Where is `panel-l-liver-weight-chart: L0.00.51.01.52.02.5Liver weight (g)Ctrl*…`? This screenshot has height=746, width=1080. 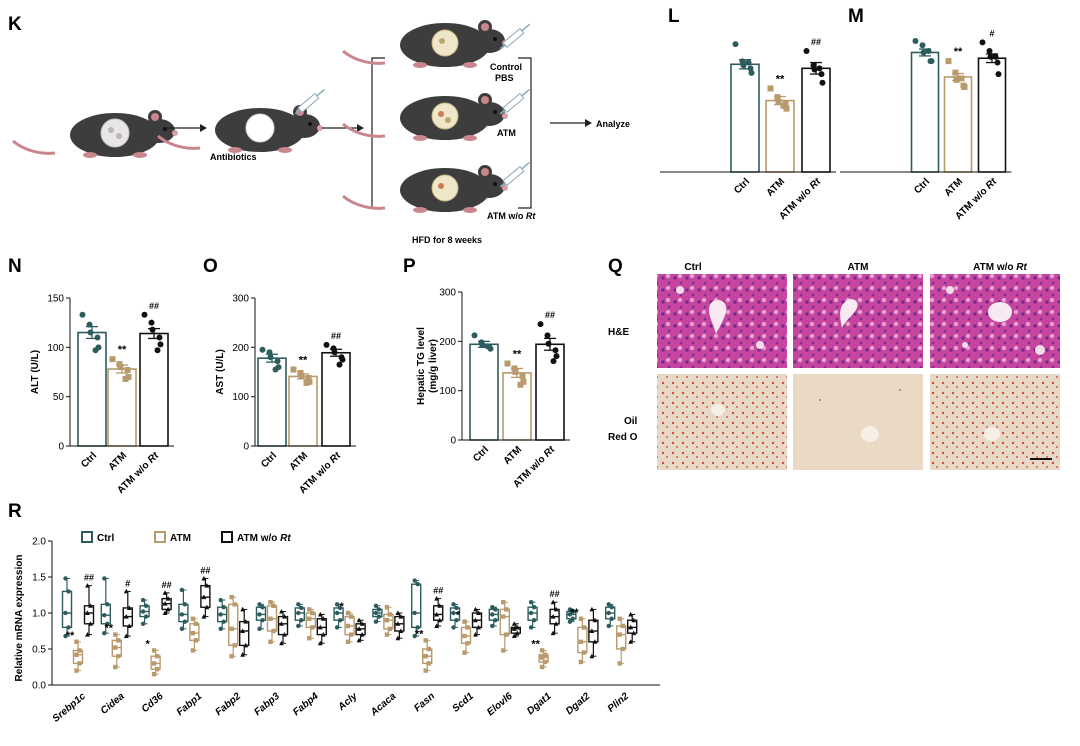
panel-l-liver-weight-chart: L0.00.51.01.52.02.5Liver weight (g)Ctrl*… is located at coordinates (748, 114).